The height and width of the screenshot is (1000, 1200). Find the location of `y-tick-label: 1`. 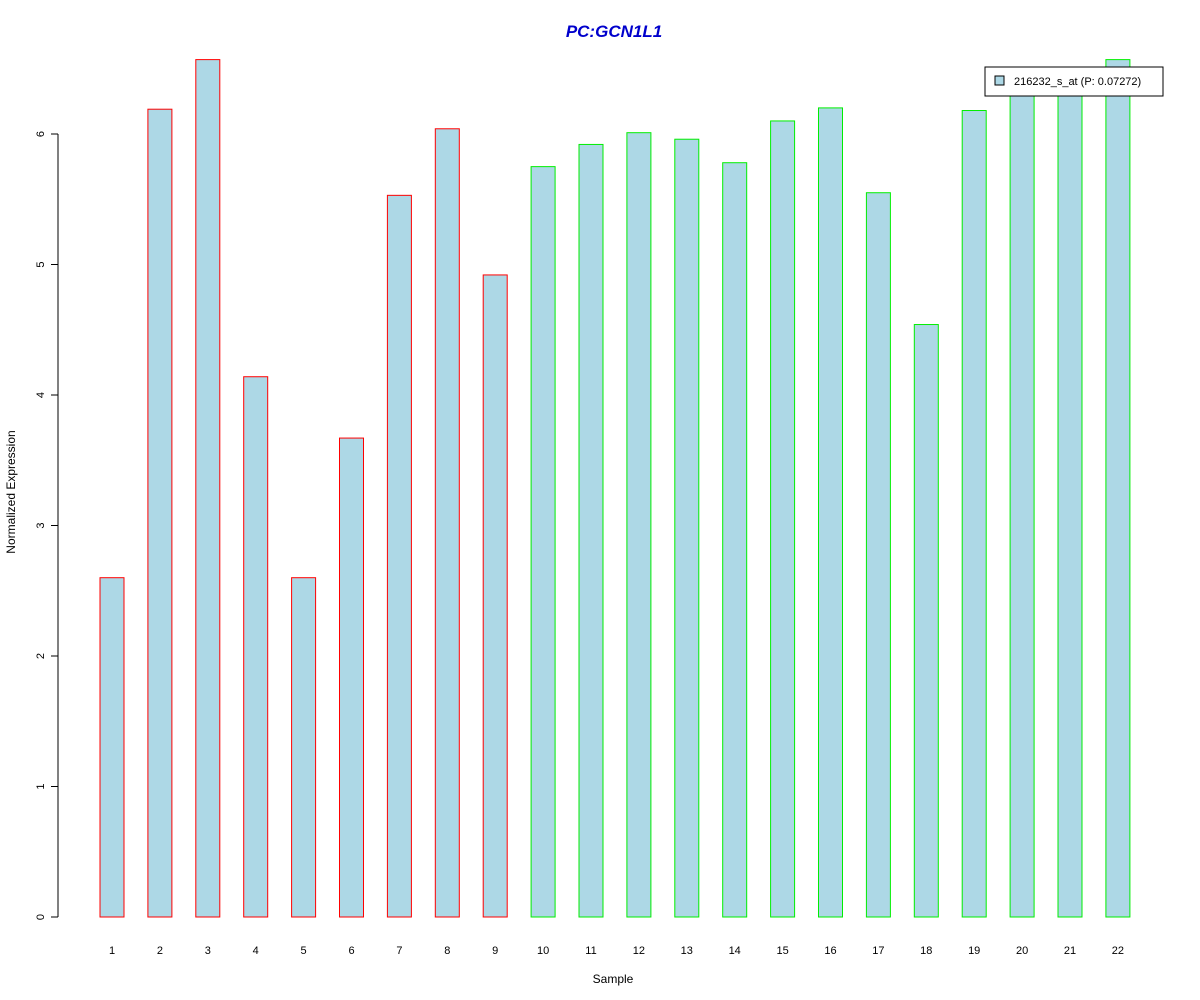

y-tick-label: 1 is located at coordinates (41, 786).